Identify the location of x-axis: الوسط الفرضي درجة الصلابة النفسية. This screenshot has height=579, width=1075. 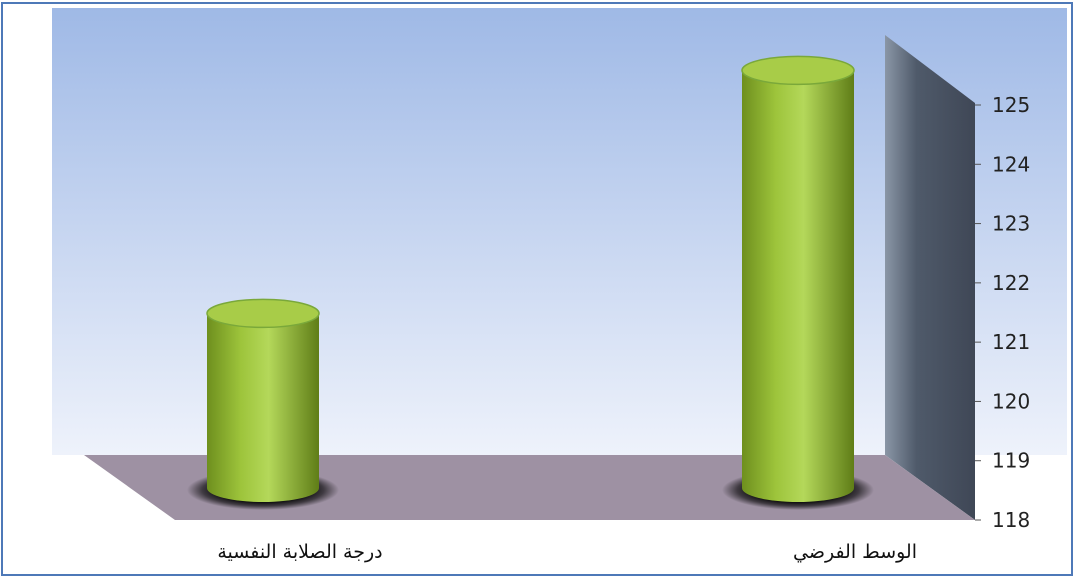
(567, 552).